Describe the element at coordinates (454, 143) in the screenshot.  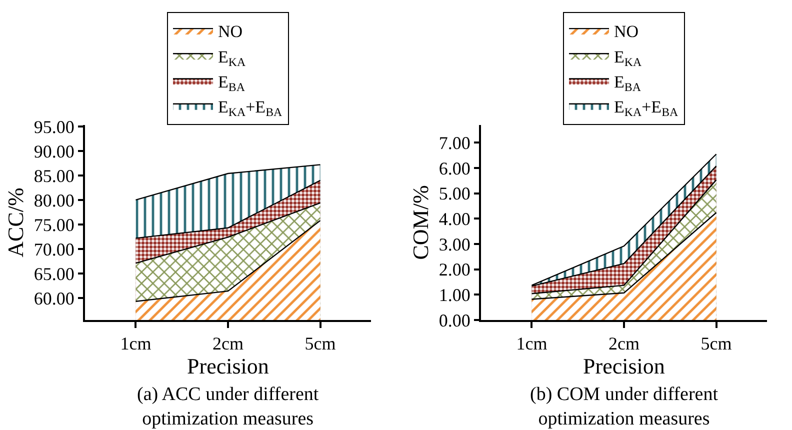
I see `y-tick-label: 7.00` at that location.